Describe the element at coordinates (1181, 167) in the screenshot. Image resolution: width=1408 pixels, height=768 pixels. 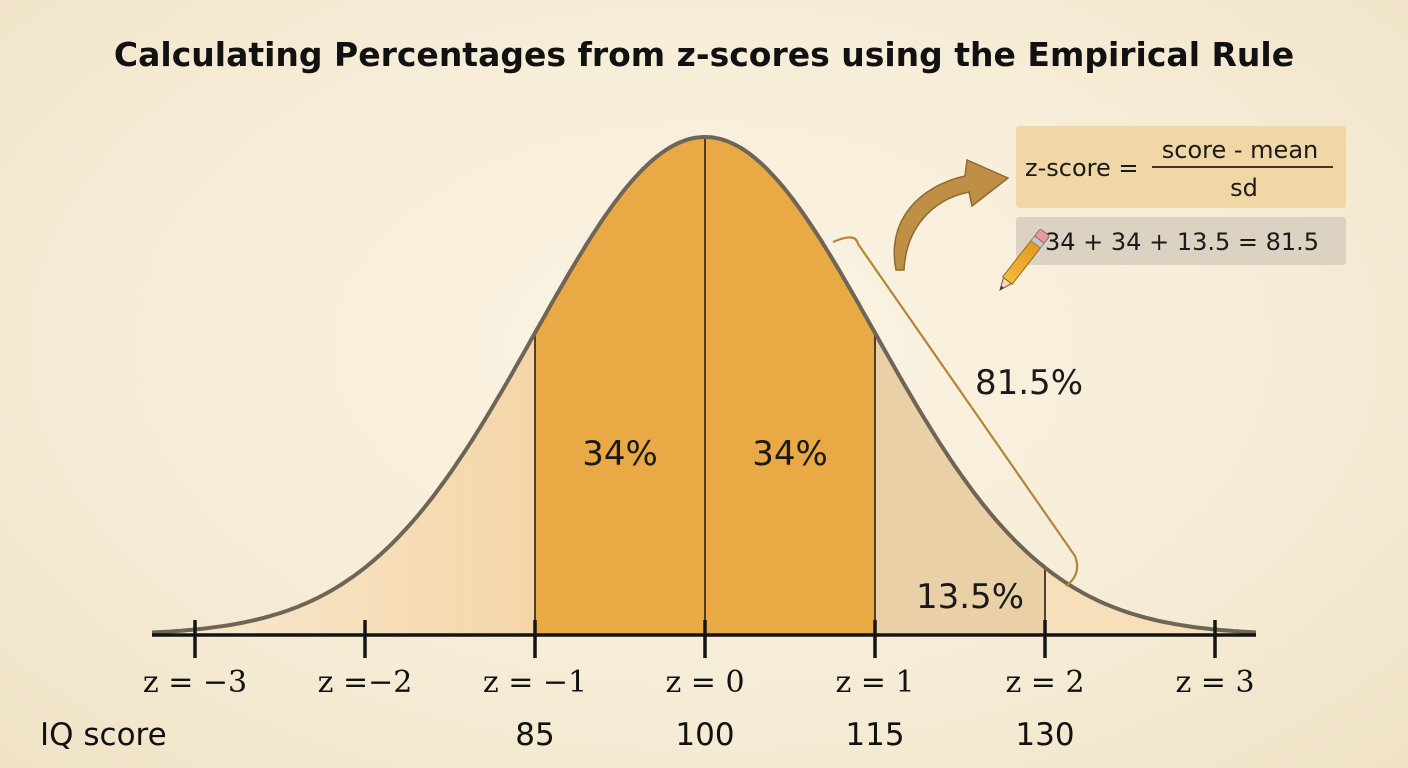
I see `formula-box: z-score = score - mean sd` at that location.